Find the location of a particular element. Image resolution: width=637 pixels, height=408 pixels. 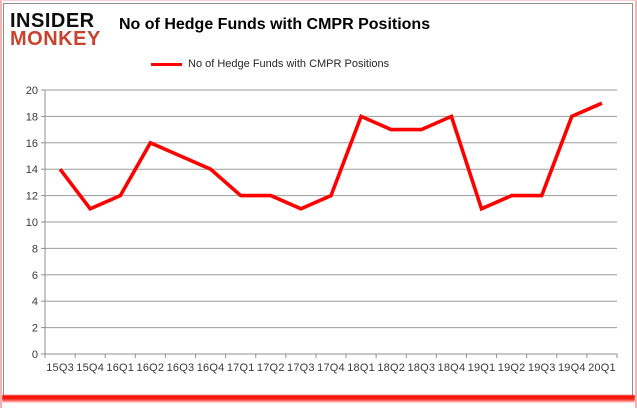

x-tick-label-19Q4: 19Q4 is located at coordinates (572, 368).